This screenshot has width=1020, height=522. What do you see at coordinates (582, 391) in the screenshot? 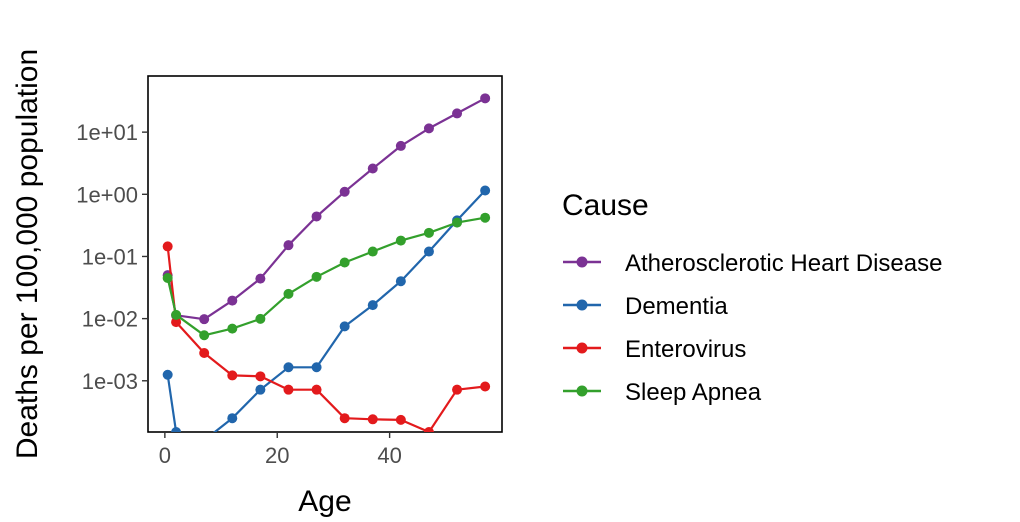
I see `legend-key-point-sleep-apnea` at bounding box center [582, 391].